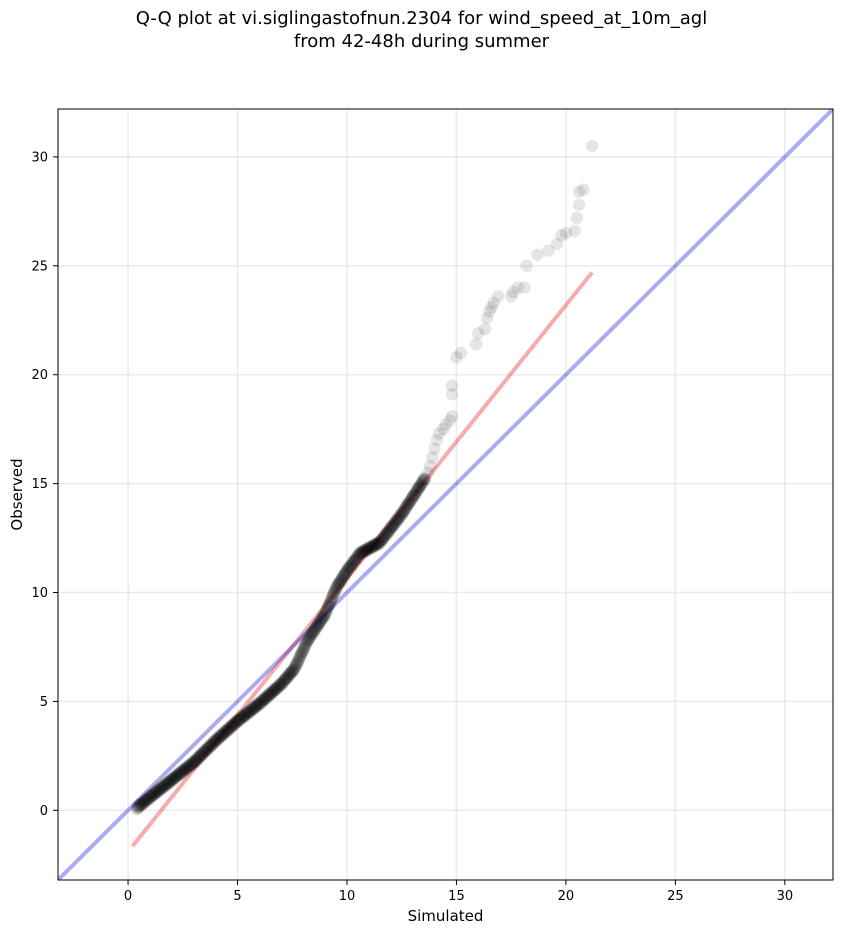 Image resolution: width=843 pixels, height=934 pixels. I want to click on y-tick-label: 30, so click(39, 157).